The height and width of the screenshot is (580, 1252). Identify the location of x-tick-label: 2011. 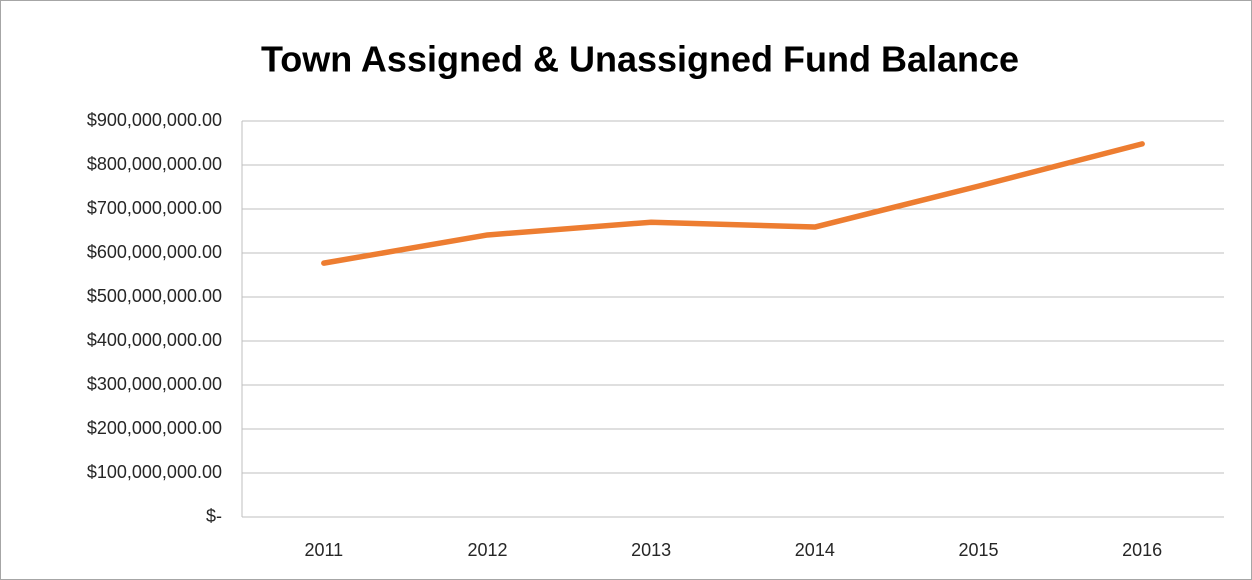
(323, 550).